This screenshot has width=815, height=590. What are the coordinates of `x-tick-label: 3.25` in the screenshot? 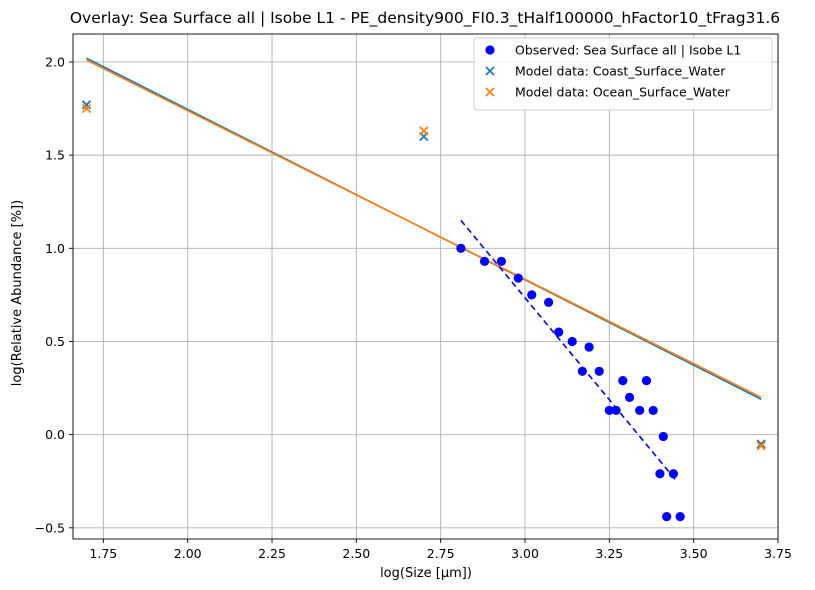 It's located at (609, 553).